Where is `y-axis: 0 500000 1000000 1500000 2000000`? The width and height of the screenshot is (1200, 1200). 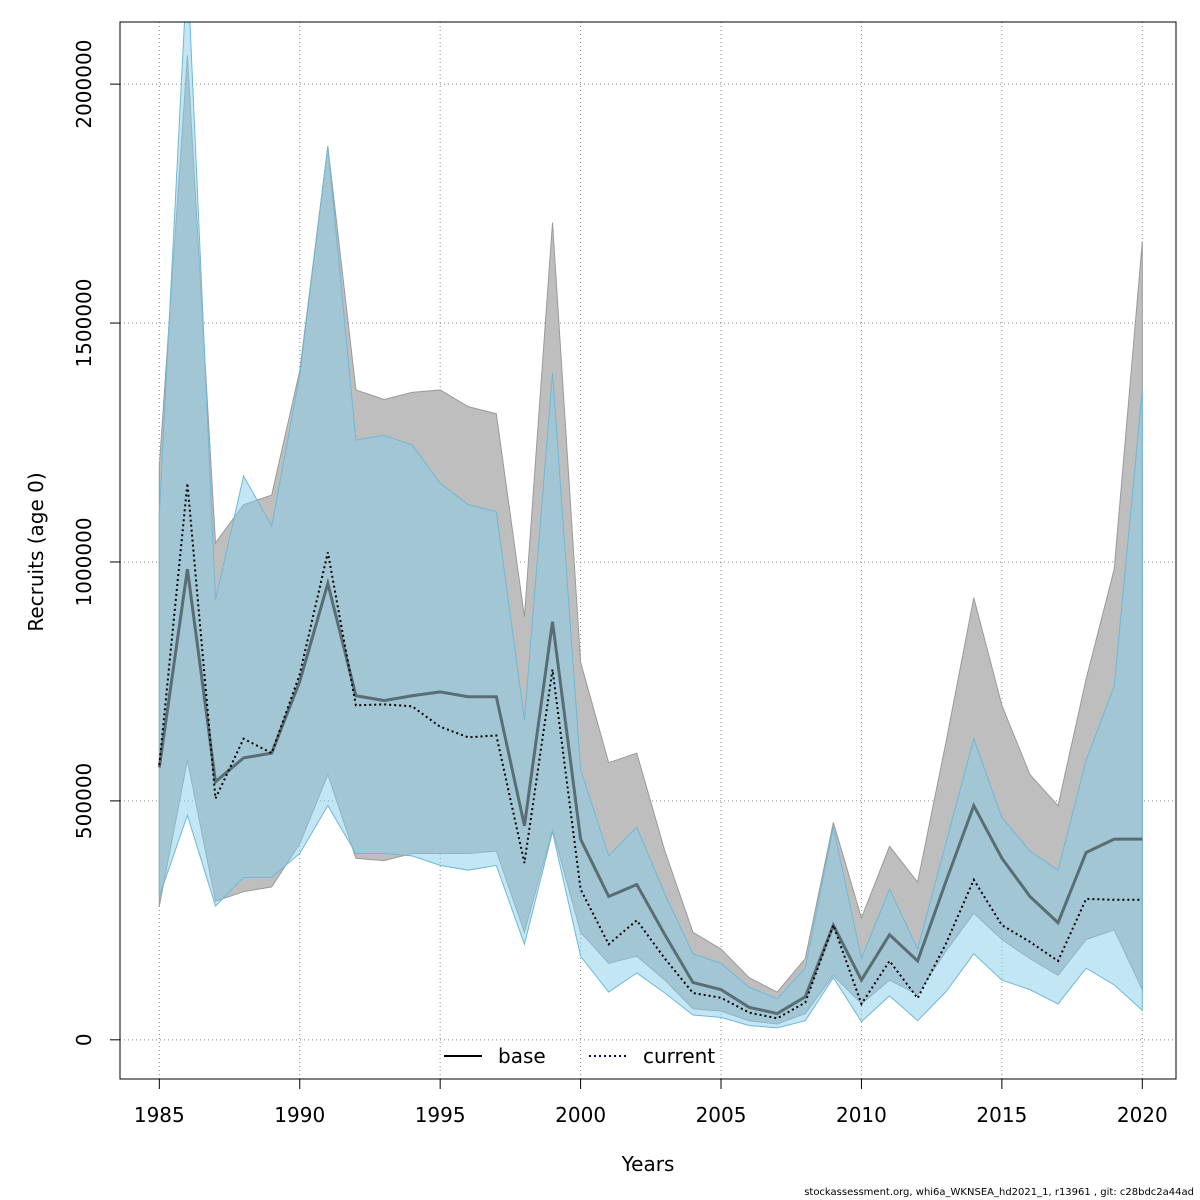 y-axis: 0 500000 1000000 1500000 2000000 is located at coordinates (96, 543).